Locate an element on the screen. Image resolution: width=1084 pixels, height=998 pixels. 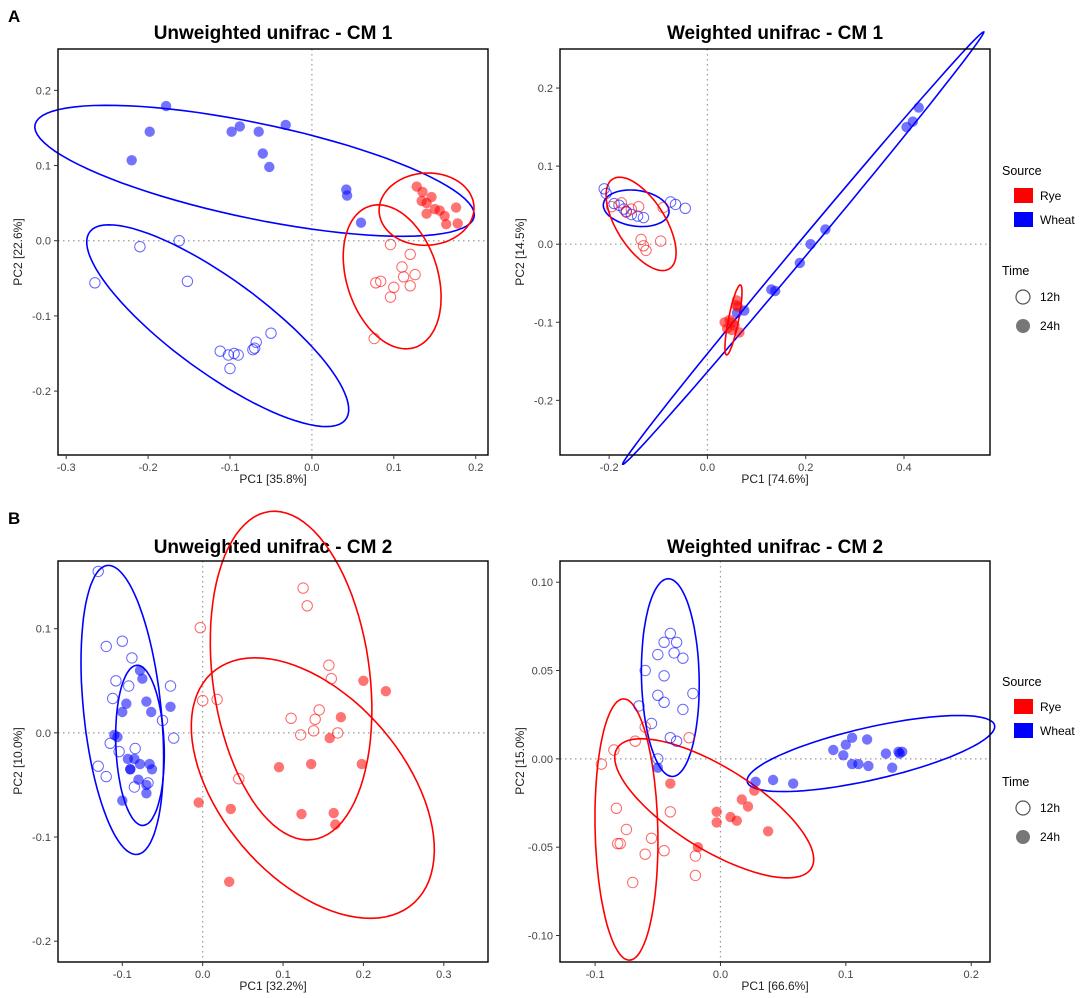
y-axis-label: PC2 [15.0%] is located at coordinates (520, 760).